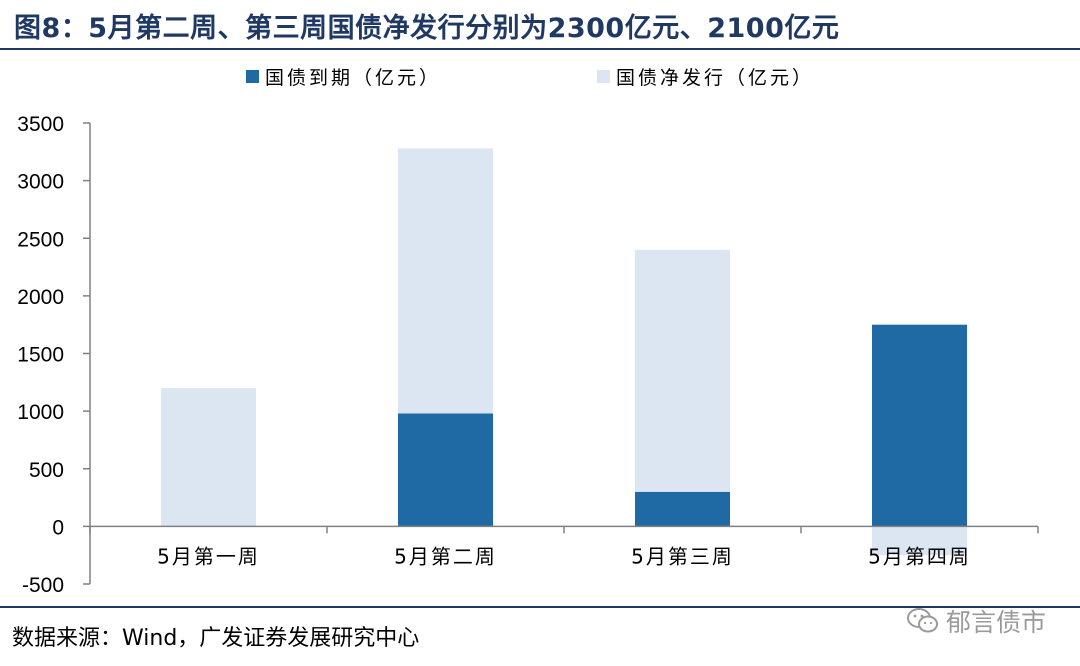 The height and width of the screenshot is (666, 1080). I want to click on y-tick-label: 3000, so click(40, 182).